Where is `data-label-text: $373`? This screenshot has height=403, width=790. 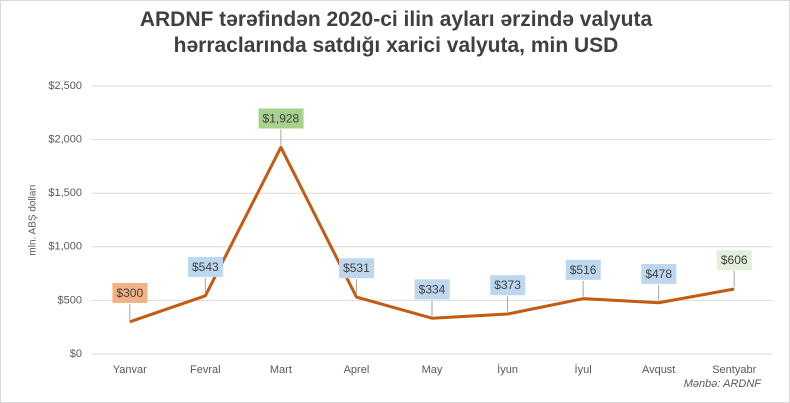
data-label-text: $373 is located at coordinates (507, 285).